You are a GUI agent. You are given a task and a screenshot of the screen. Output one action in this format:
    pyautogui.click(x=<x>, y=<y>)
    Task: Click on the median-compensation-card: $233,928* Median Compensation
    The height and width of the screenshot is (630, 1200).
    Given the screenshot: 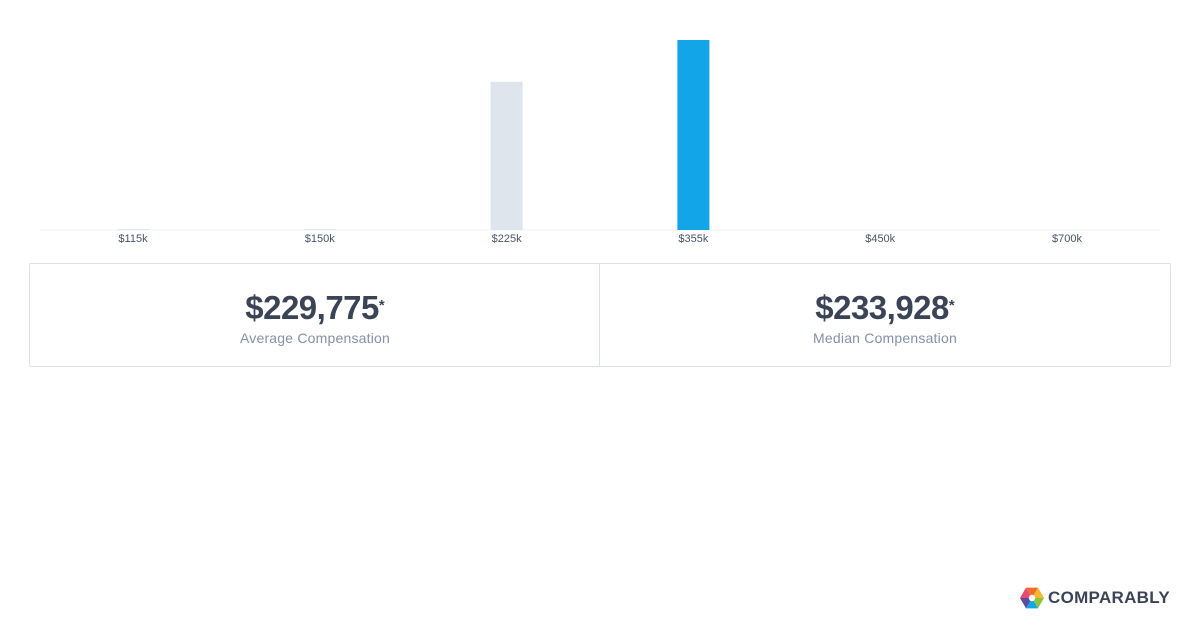 What is the action you would take?
    pyautogui.click(x=885, y=315)
    